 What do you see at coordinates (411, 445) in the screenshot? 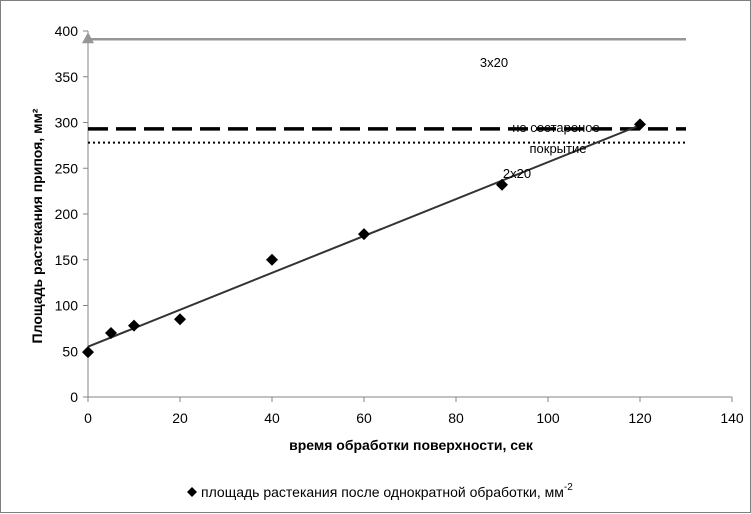
I see `x-axis-title: время обработки поверхности, сек` at bounding box center [411, 445].